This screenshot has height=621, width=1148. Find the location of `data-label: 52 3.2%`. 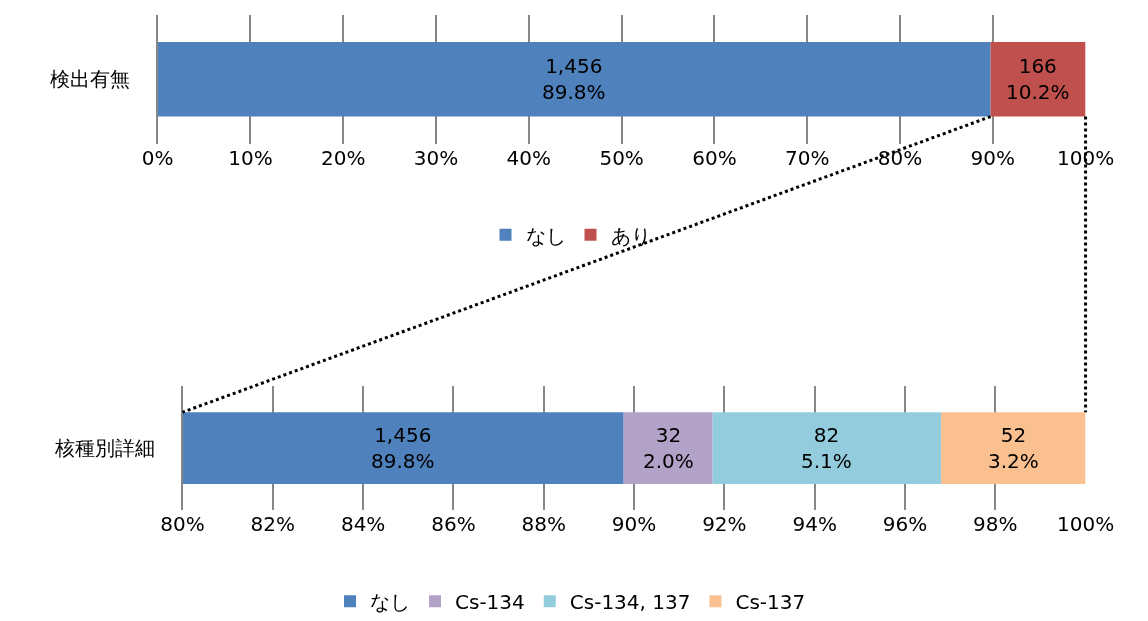

data-label: 52 3.2% is located at coordinates (1013, 448).